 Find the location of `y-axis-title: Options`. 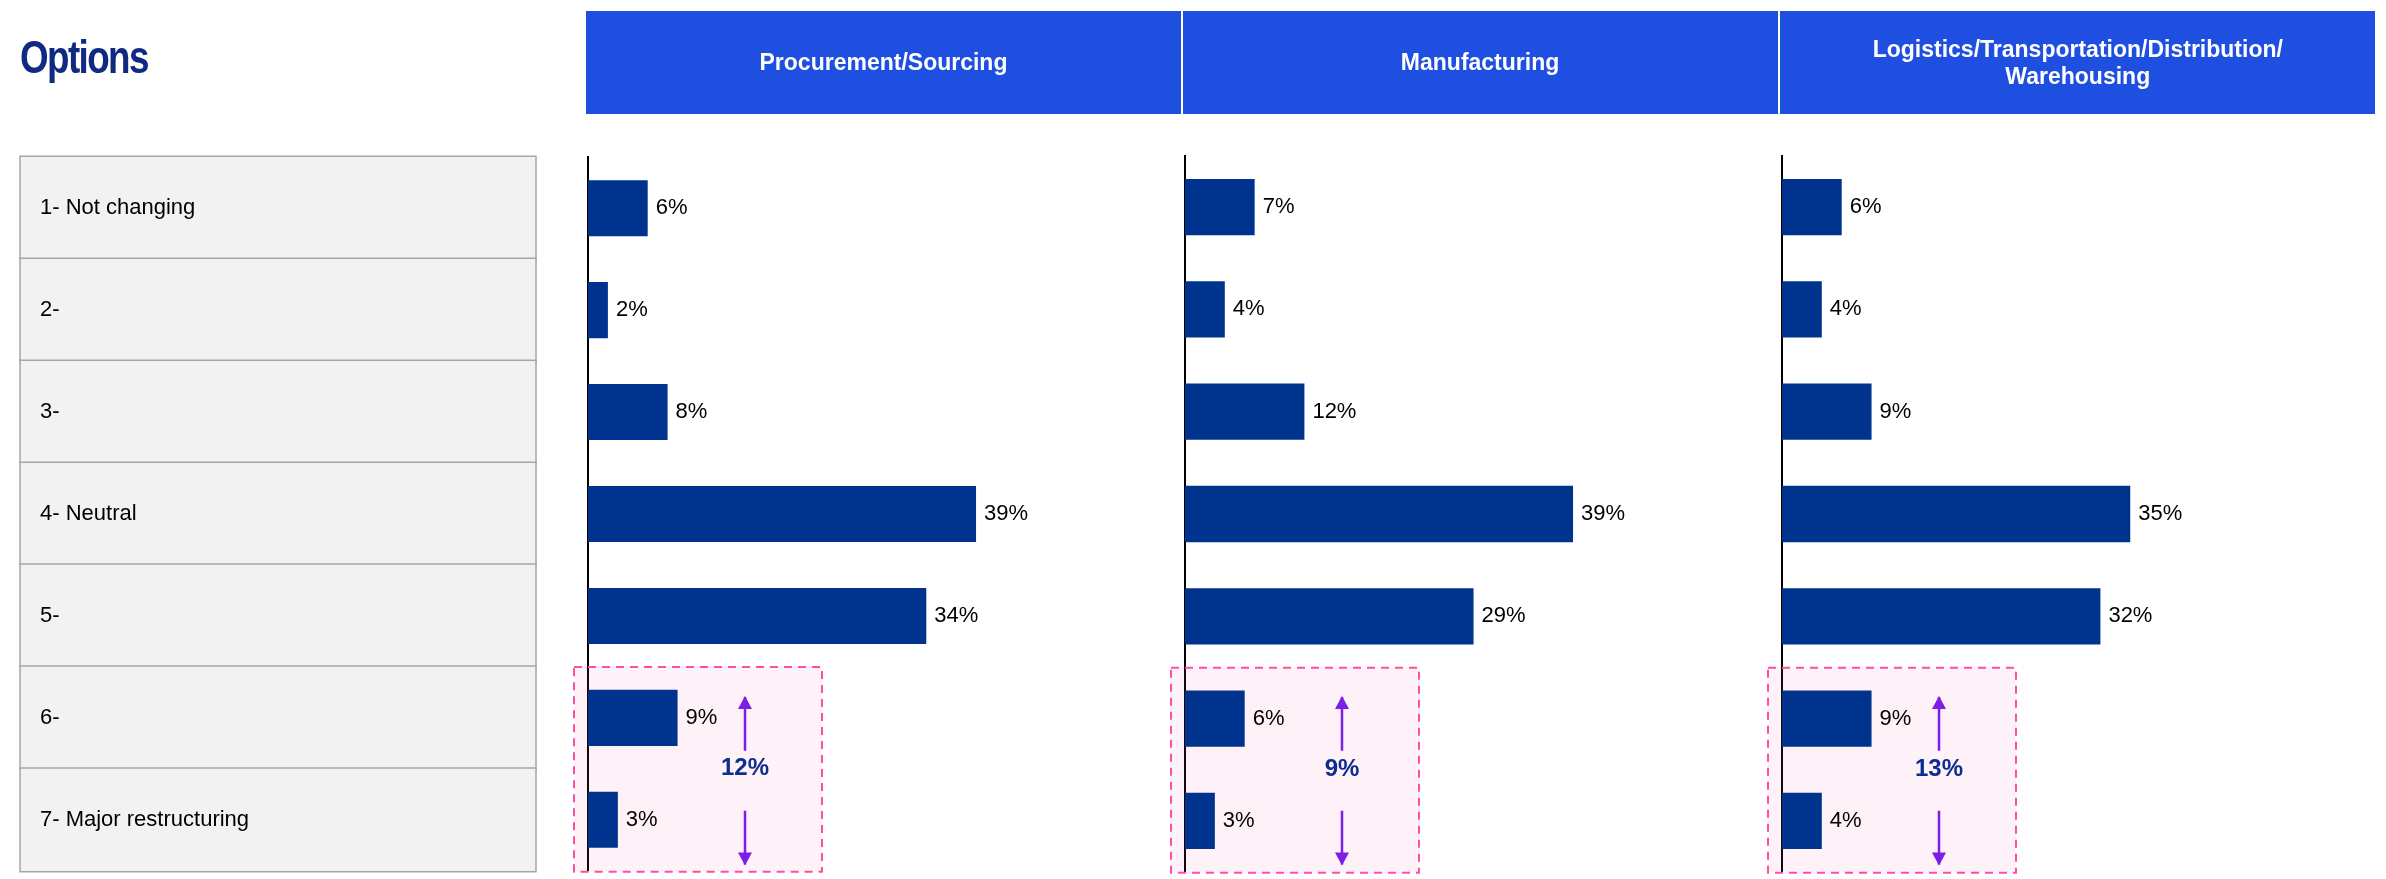

y-axis-title: Options is located at coordinates (84, 57).